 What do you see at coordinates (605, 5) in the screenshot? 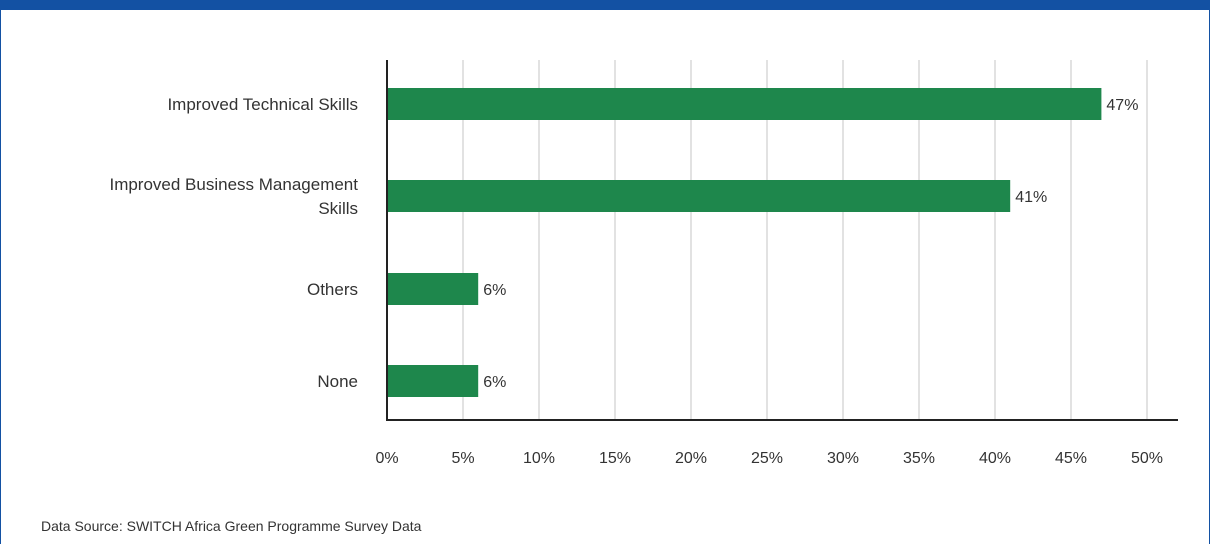
I see `header-band` at bounding box center [605, 5].